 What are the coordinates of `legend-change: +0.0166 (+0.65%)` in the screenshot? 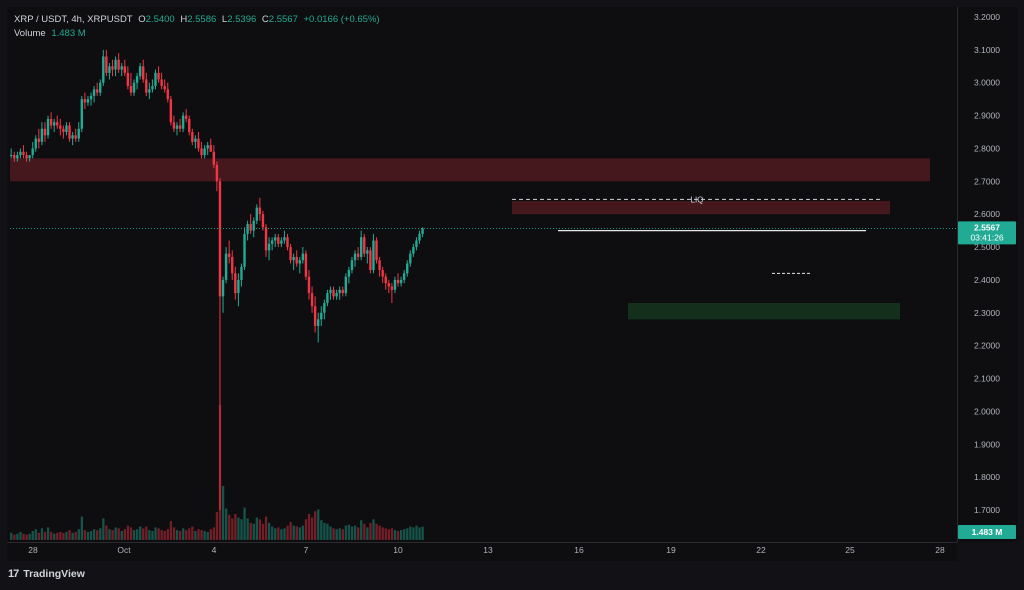 It's located at (341, 19).